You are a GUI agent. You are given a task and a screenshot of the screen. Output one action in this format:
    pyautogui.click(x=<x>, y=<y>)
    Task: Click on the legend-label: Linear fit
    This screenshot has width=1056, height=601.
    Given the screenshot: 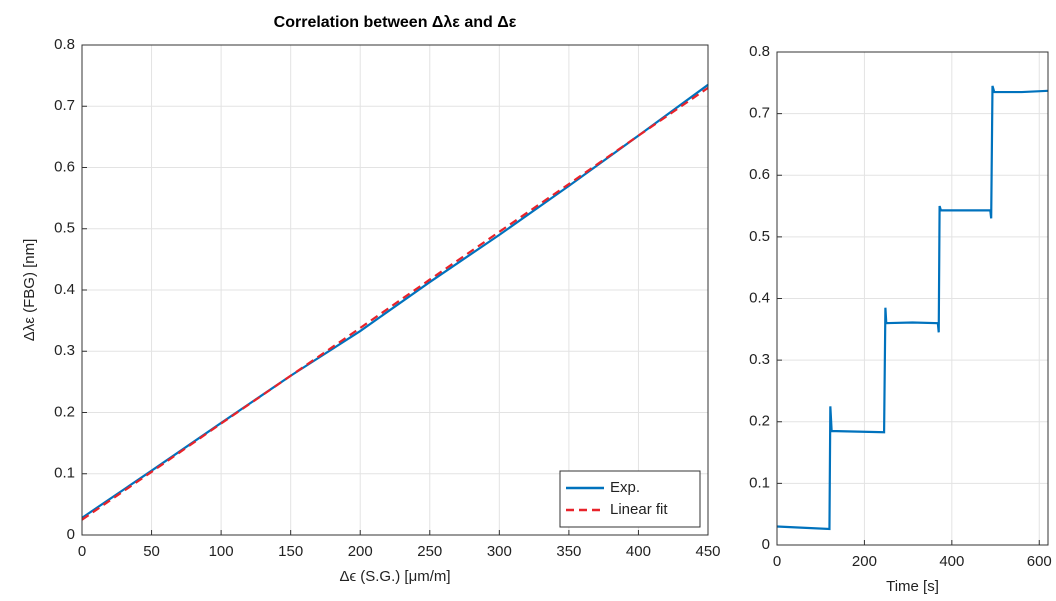 What is the action you would take?
    pyautogui.click(x=639, y=509)
    